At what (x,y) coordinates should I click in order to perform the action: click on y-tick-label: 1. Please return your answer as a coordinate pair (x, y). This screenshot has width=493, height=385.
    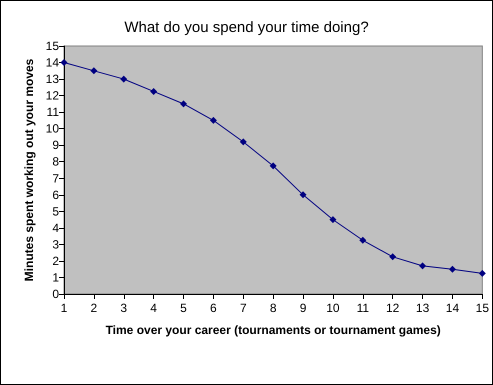
    Looking at the image, I should click on (56, 277).